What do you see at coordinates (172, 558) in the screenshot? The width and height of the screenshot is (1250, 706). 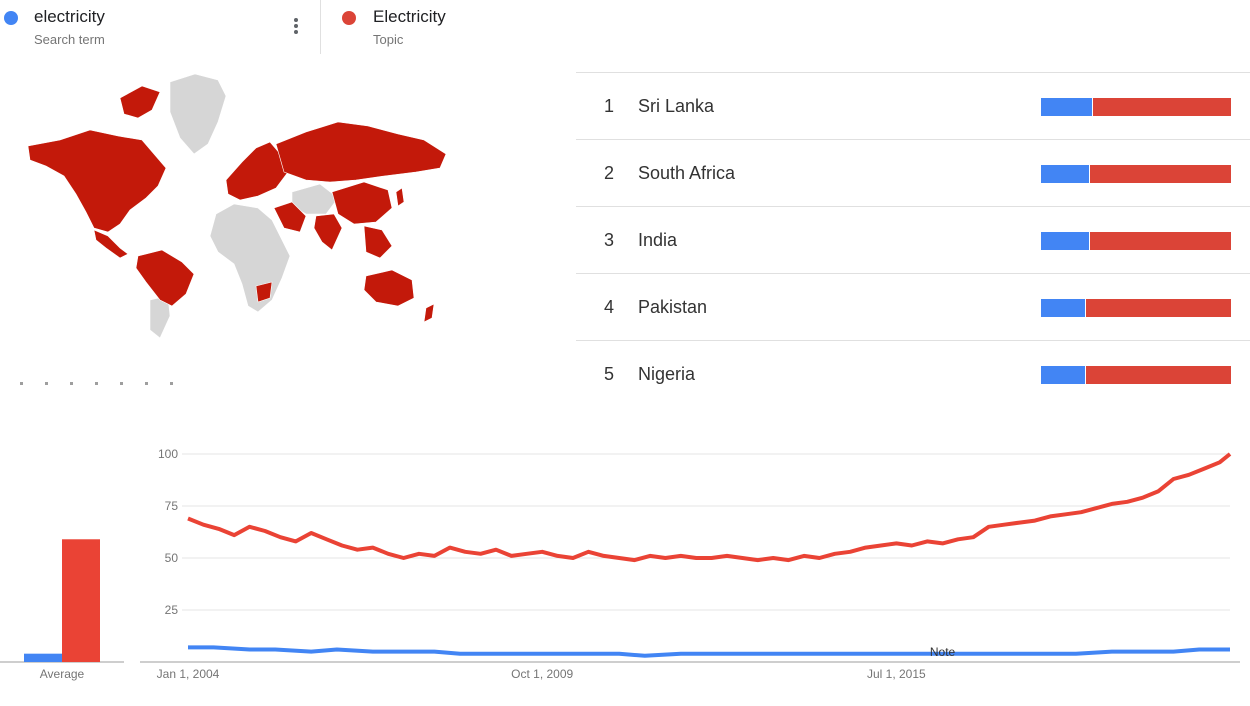 I see `y-tick-label: 50` at bounding box center [172, 558].